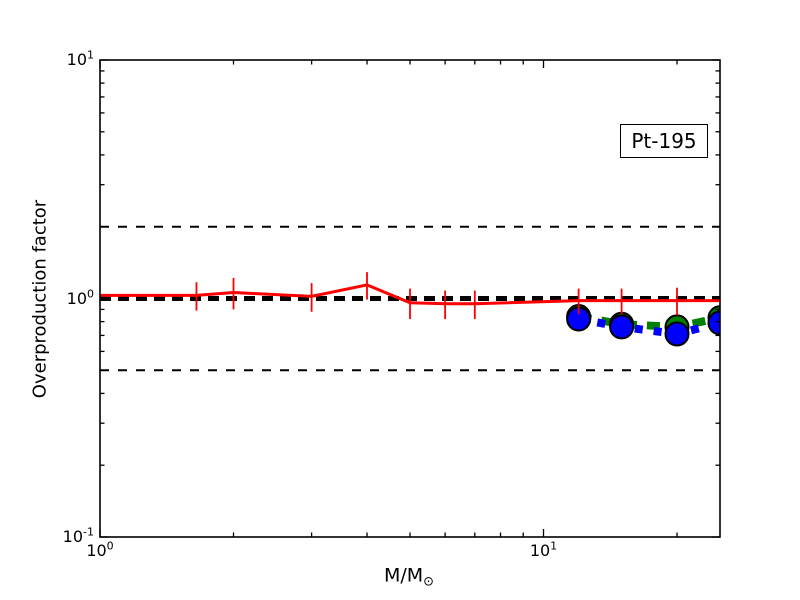 The height and width of the screenshot is (600, 800). I want to click on y-tick-label: 10⁰, so click(80, 297).